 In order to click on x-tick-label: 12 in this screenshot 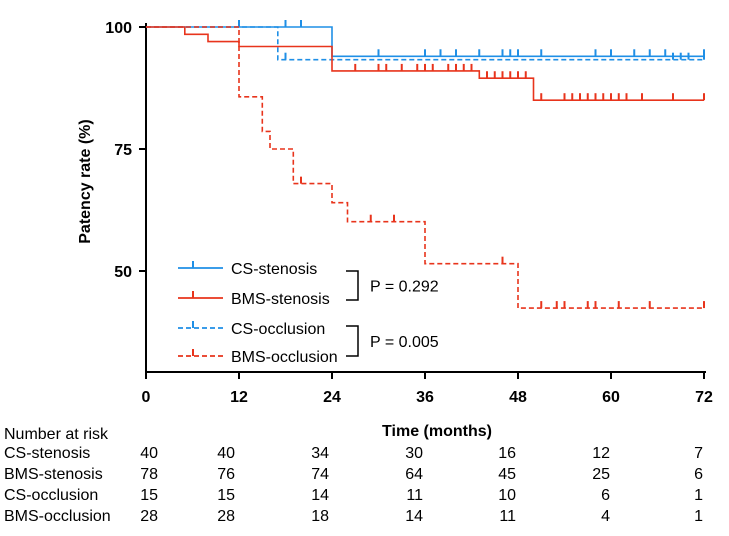, I will do `click(239, 397)`.